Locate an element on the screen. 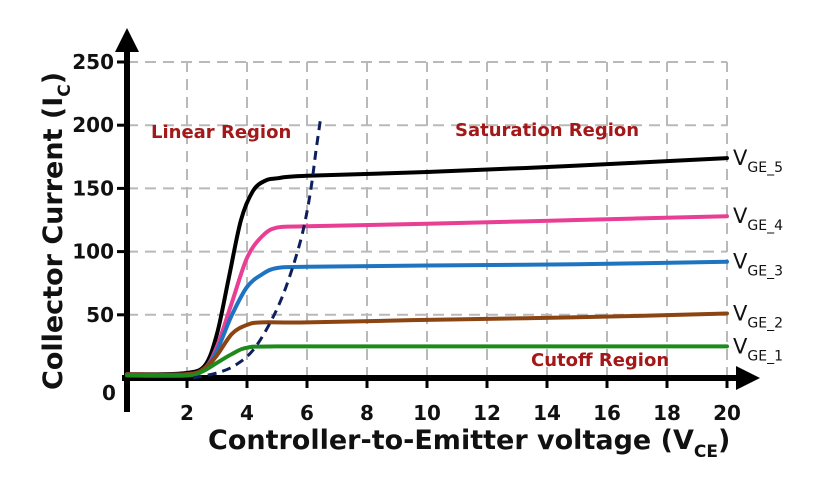  x-tick-4: 4 is located at coordinates (247, 413).